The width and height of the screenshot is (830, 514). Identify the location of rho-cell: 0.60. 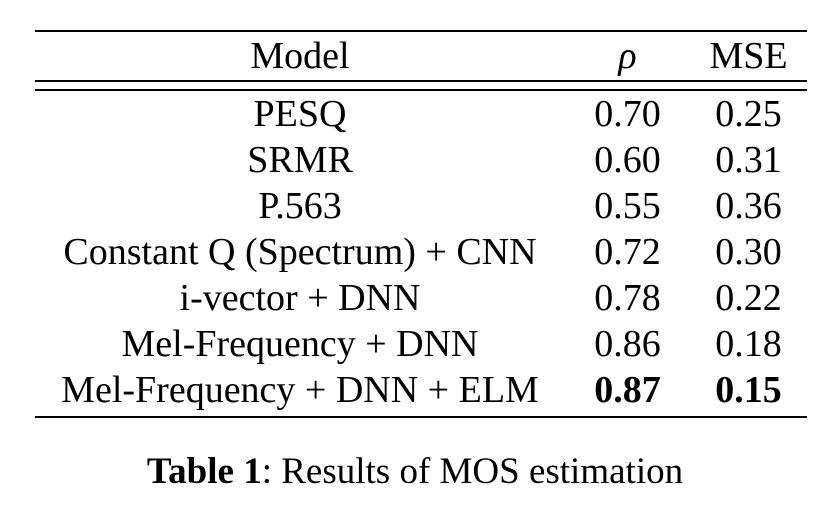
(627, 160).